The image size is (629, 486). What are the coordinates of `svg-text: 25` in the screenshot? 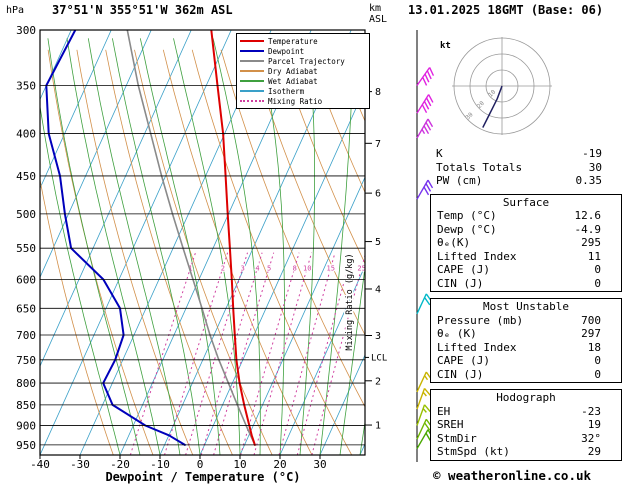 It's located at (361, 268).